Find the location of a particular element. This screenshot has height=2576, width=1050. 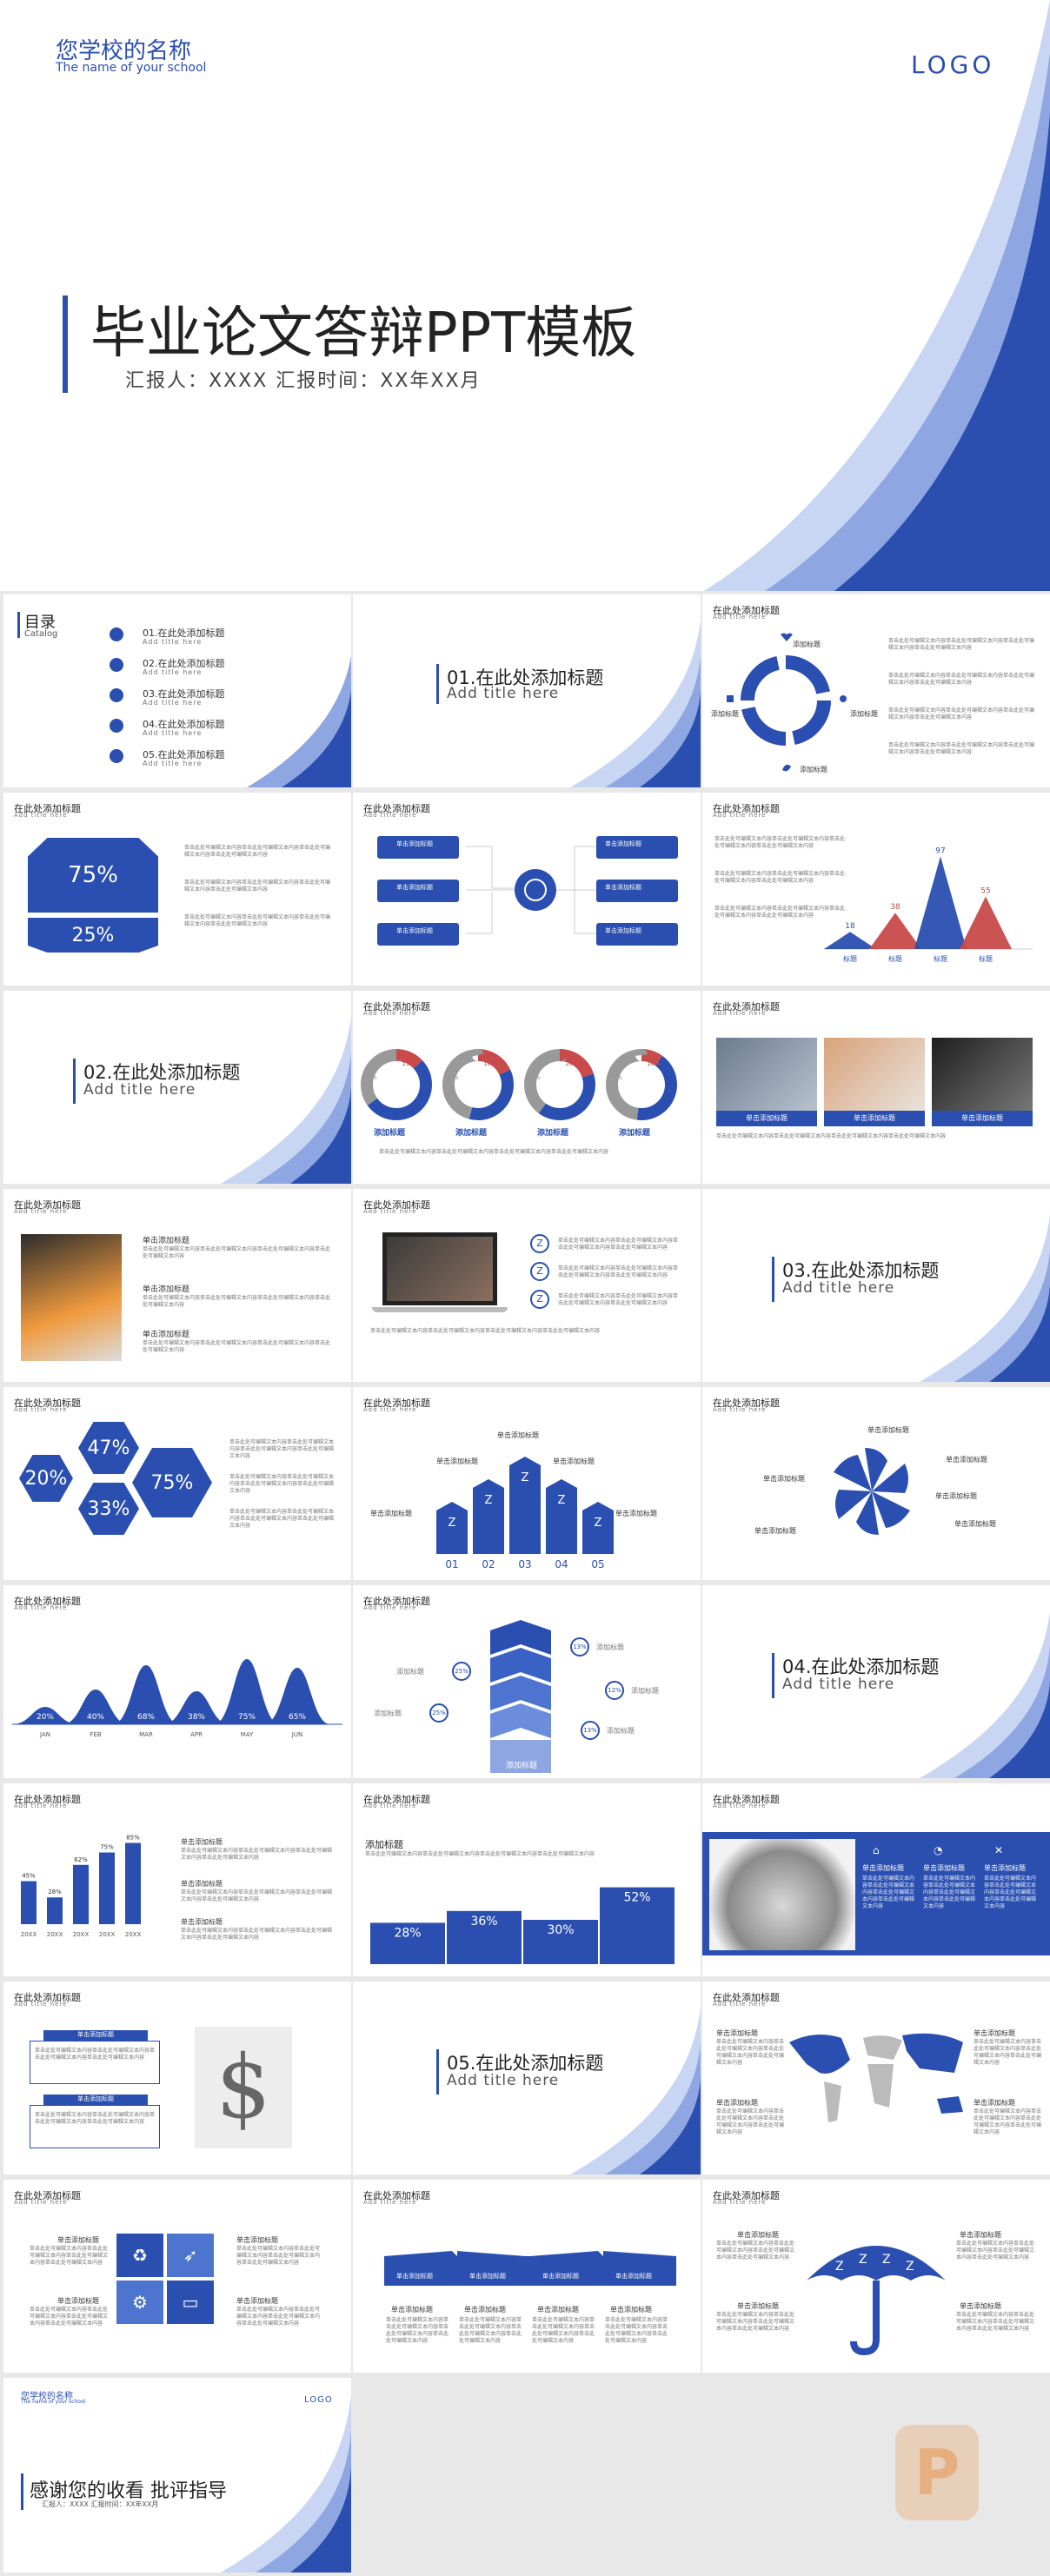

peaks-chart: 18 标题 38 标题 97 标题 55 标题 is located at coordinates (928, 904).